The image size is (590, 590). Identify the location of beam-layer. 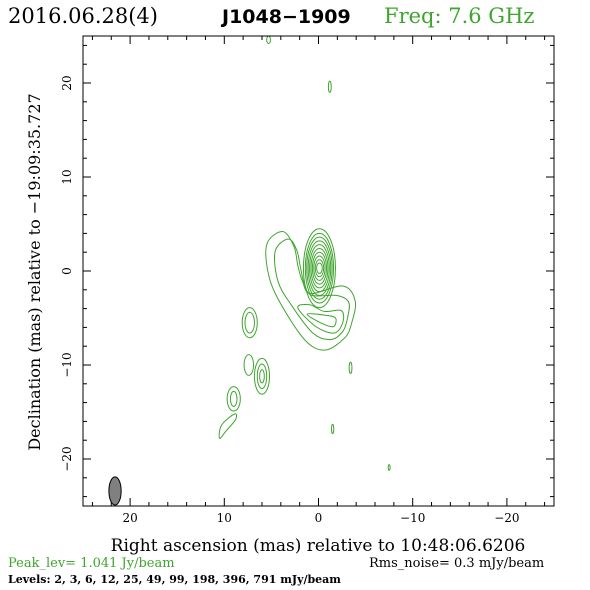
(115, 491).